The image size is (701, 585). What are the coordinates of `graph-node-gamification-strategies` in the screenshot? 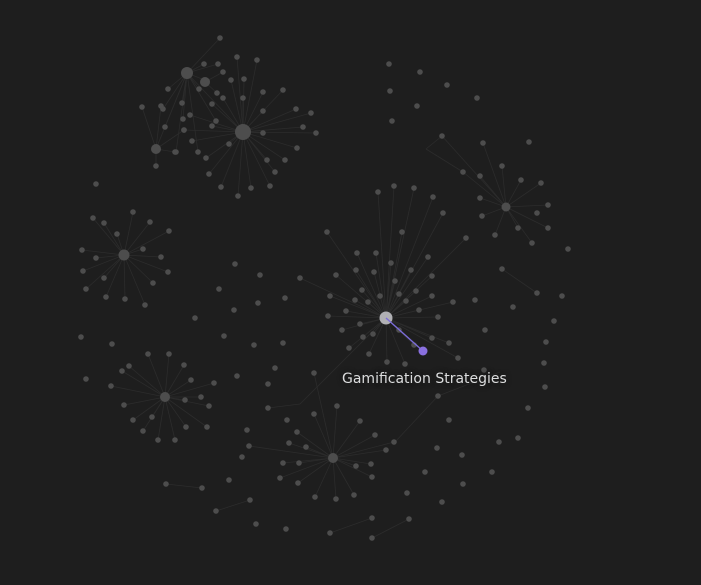 It's located at (423, 351).